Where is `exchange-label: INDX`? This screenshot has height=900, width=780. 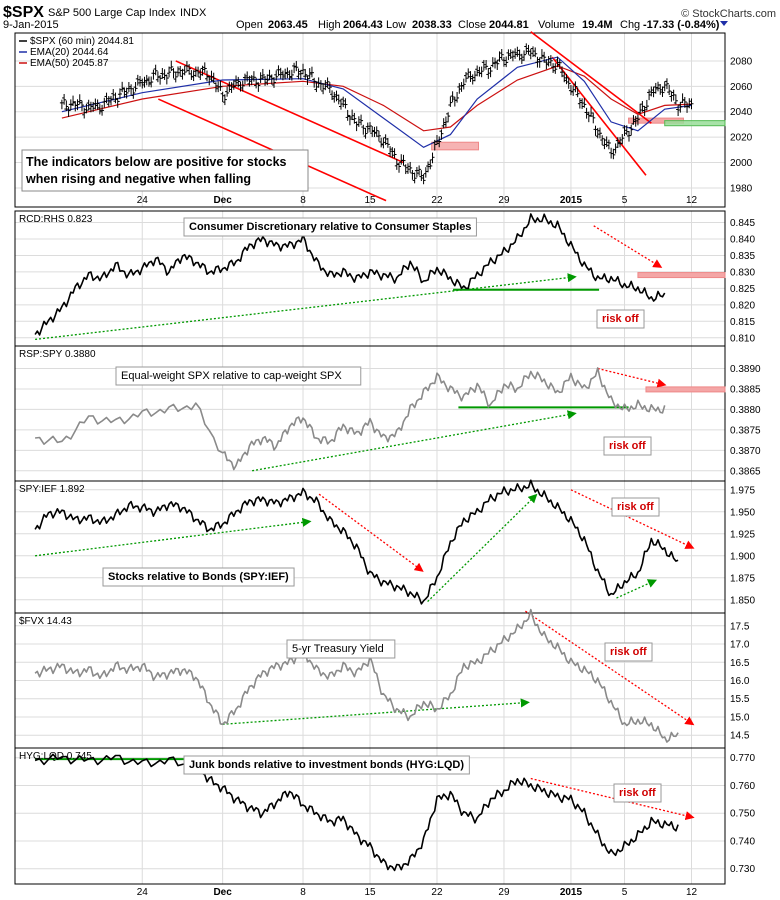 exchange-label: INDX is located at coordinates (193, 13).